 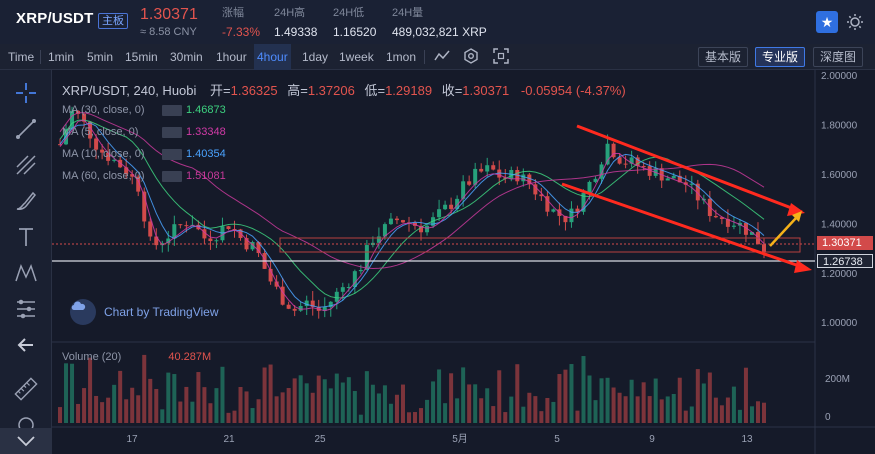 What do you see at coordinates (26, 309) in the screenshot?
I see `fib-icon` at bounding box center [26, 309].